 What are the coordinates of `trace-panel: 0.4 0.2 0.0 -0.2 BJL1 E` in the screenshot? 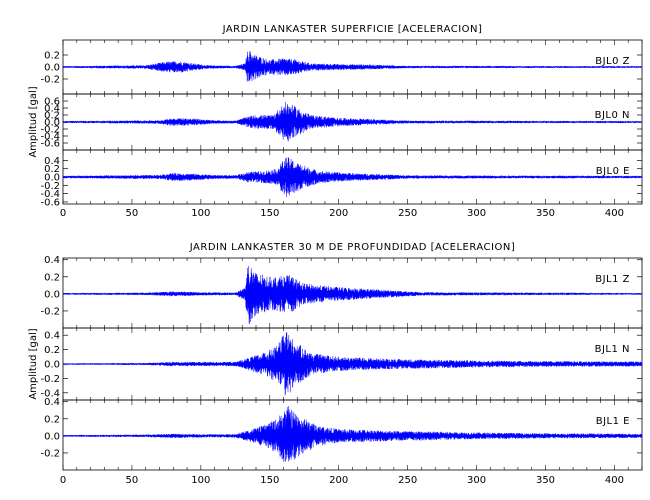 It's located at (341, 434).